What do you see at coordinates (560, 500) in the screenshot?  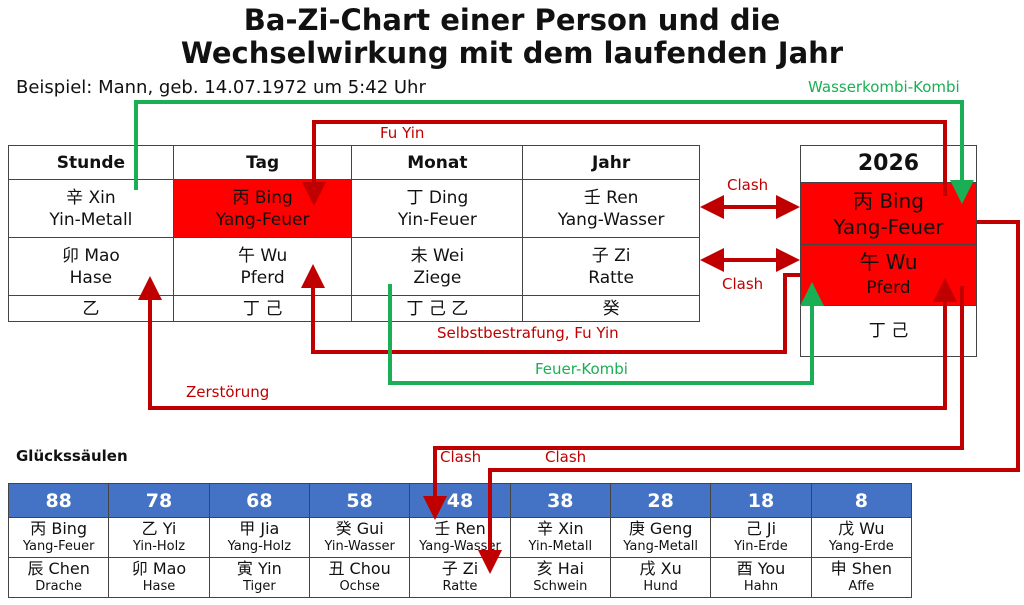 I see `luck-age: 38` at bounding box center [560, 500].